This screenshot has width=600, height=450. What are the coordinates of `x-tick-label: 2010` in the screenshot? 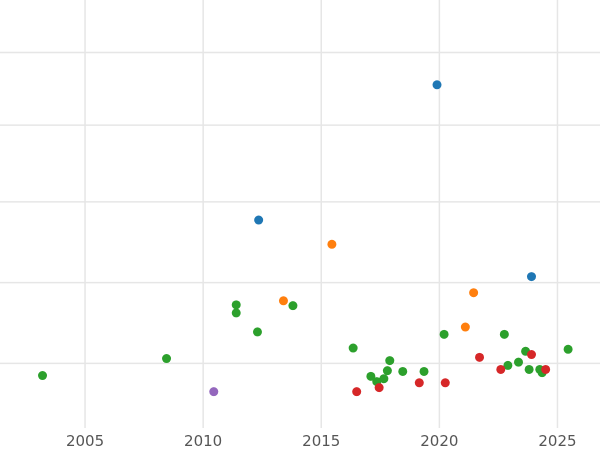 It's located at (203, 441).